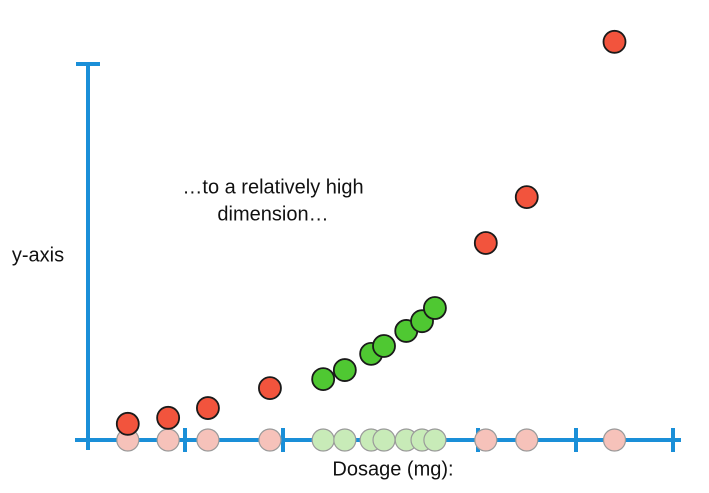  I want to click on y-axis-label: y-axis, so click(38, 255).